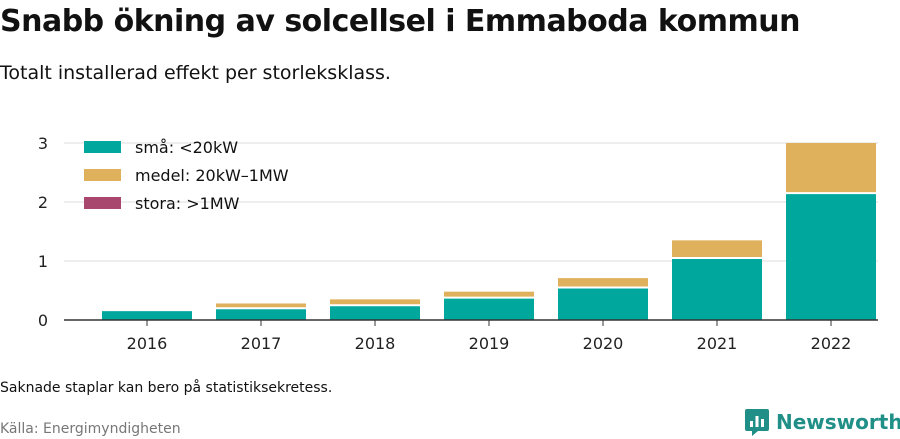 The height and width of the screenshot is (439, 900). What do you see at coordinates (838, 422) in the screenshot?
I see `brand-name: Newsworthy` at bounding box center [838, 422].